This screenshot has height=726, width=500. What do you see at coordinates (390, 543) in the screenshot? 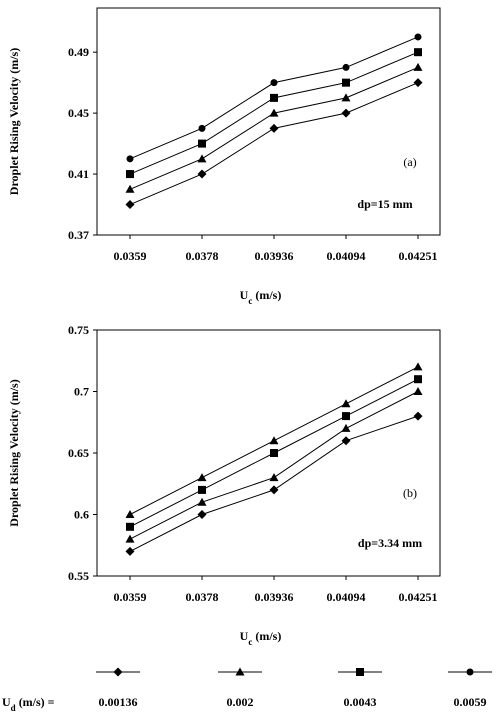
I see `annotation: dp=3.34 mm` at bounding box center [390, 543].